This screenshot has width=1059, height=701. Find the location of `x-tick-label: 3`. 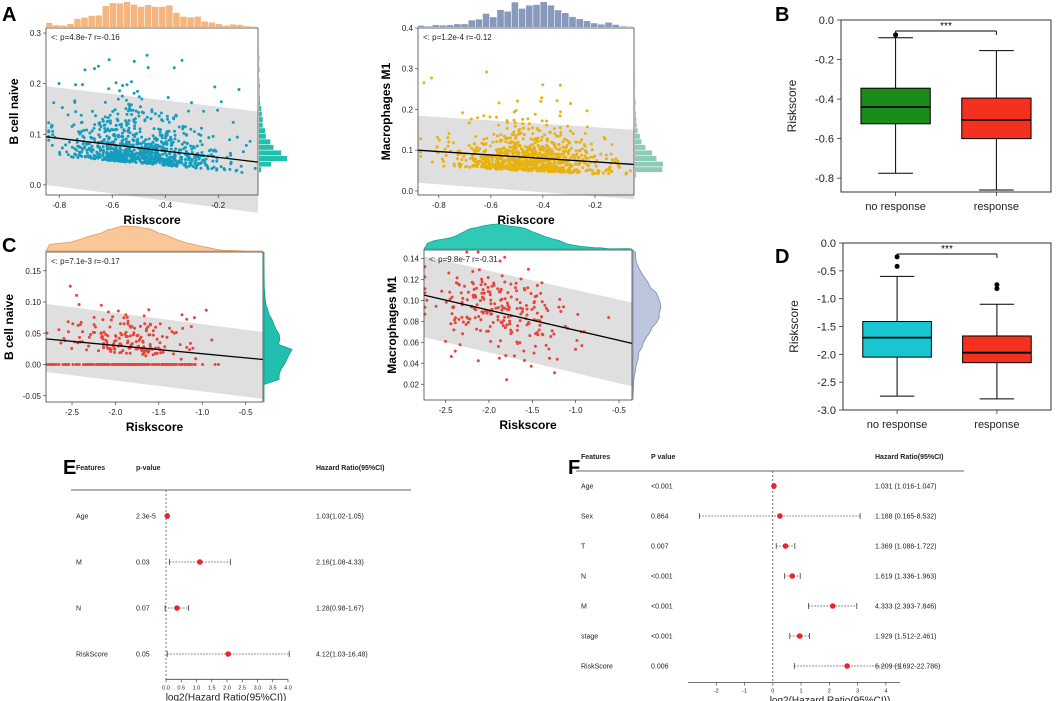

x-tick-label: 3 is located at coordinates (857, 692).